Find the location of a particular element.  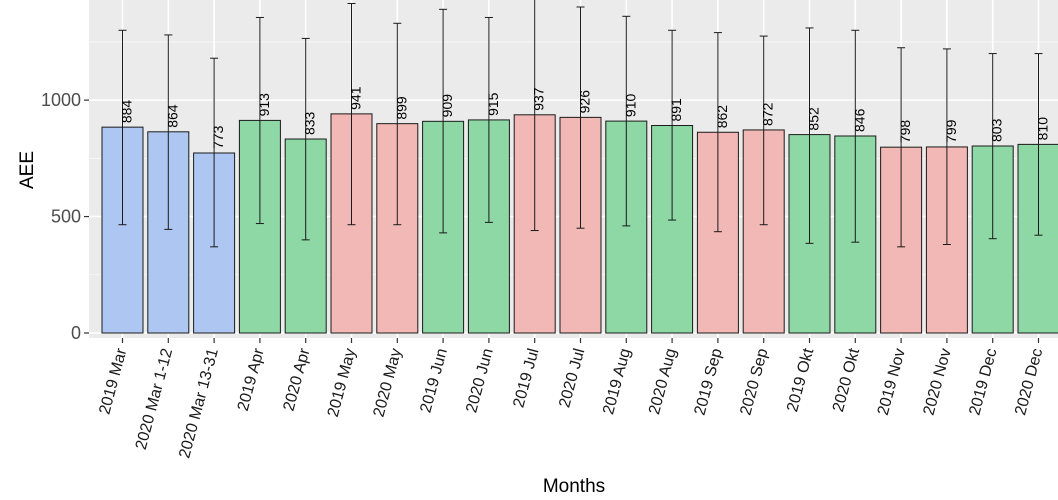

x-tick-label: 2019 Nov is located at coordinates (892, 382).